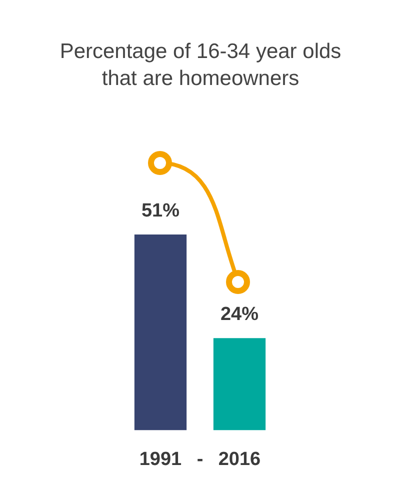 The image size is (401, 501). Describe the element at coordinates (239, 314) in the screenshot. I see `data-label: 24%` at that location.